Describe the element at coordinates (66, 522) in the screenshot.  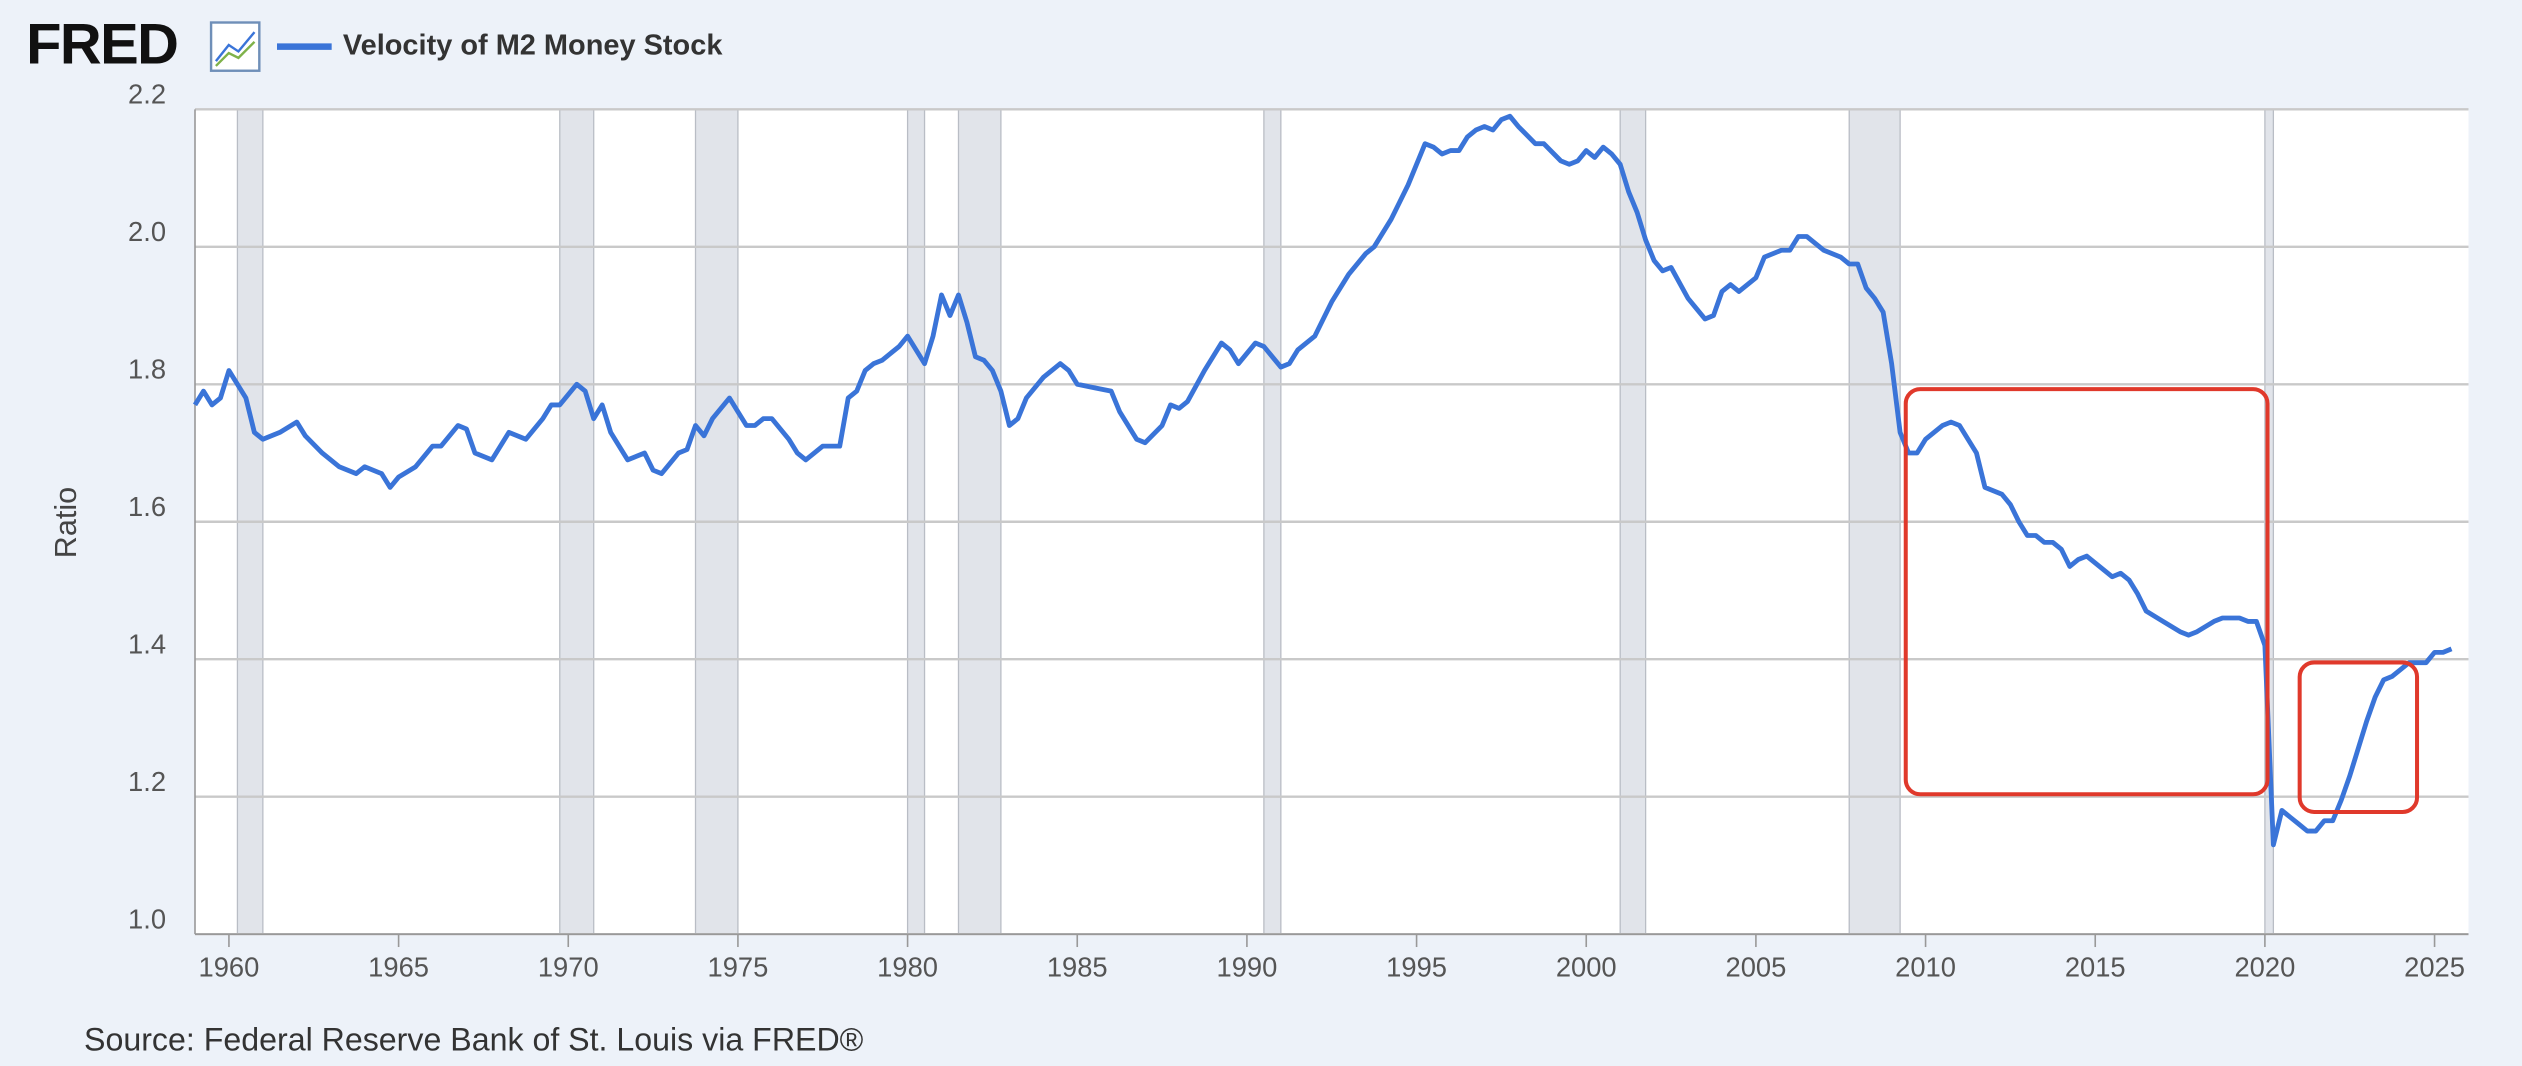
I see `y-axis-label: Ratio` at that location.